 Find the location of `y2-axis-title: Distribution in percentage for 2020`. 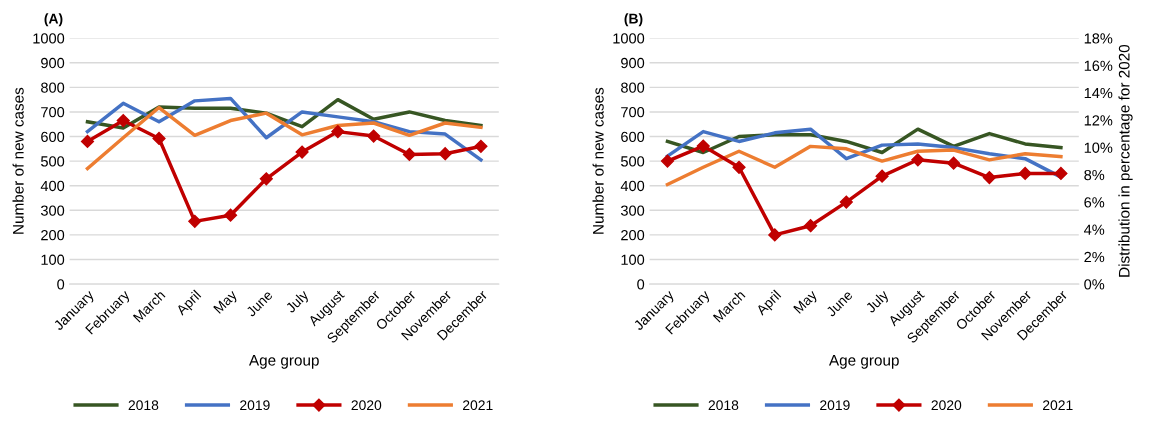

y2-axis-title: Distribution in percentage for 2020 is located at coordinates (1125, 160).